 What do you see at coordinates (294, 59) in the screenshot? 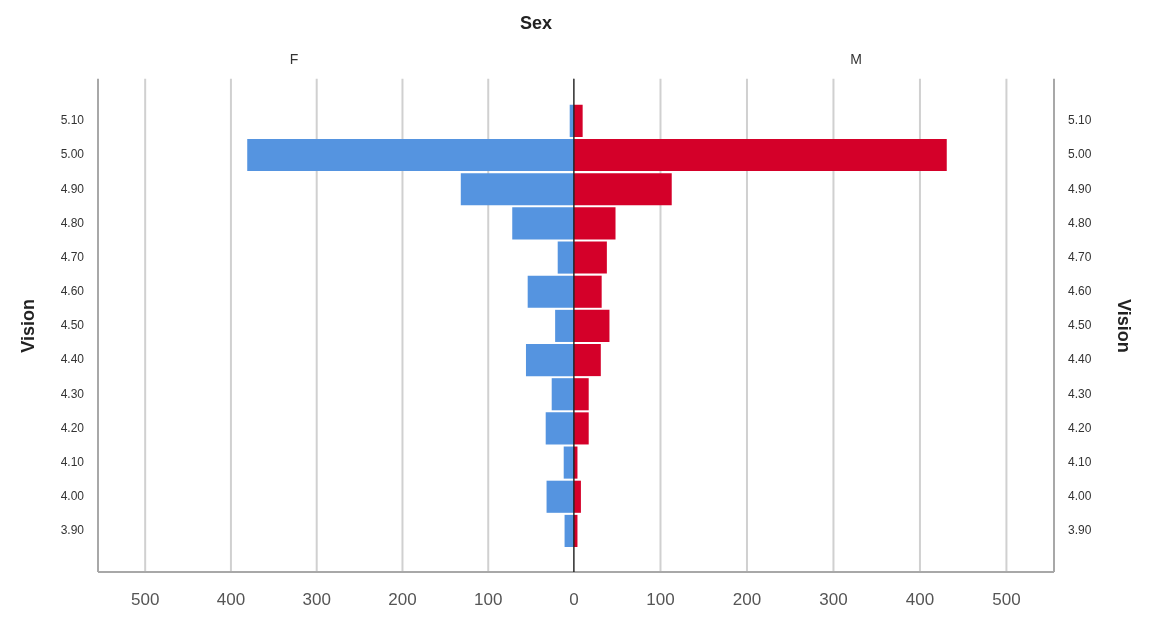
I see `chart-subtitle: F` at bounding box center [294, 59].